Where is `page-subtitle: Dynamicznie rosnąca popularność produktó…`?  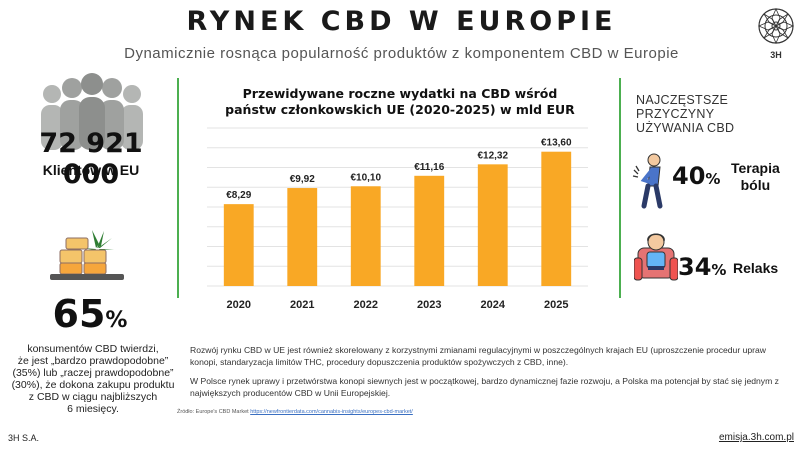
page-subtitle: Dynamicznie rosnąca popularność produktó… is located at coordinates (401, 53).